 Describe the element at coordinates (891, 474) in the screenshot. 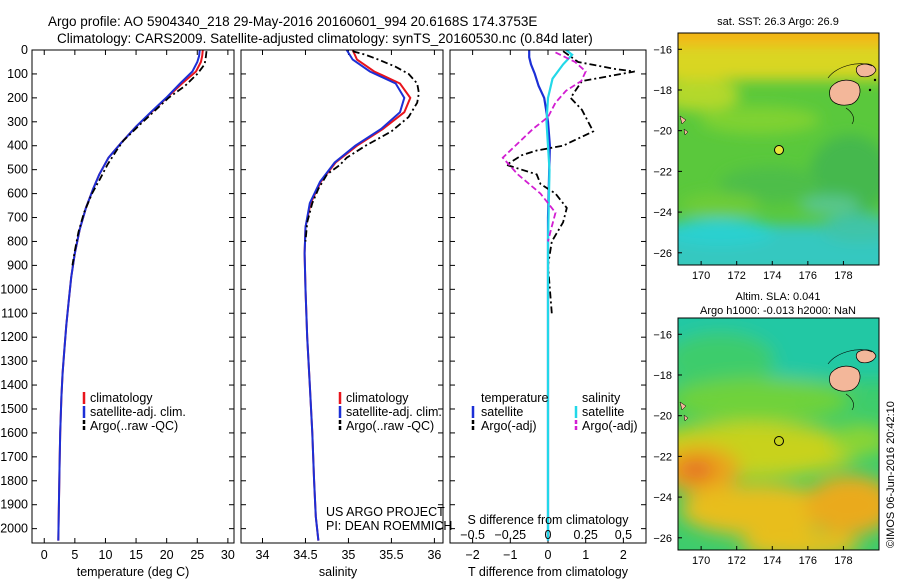

I see `imos-credit: ©IMOS 06-Jun-2016 20:42:10` at that location.